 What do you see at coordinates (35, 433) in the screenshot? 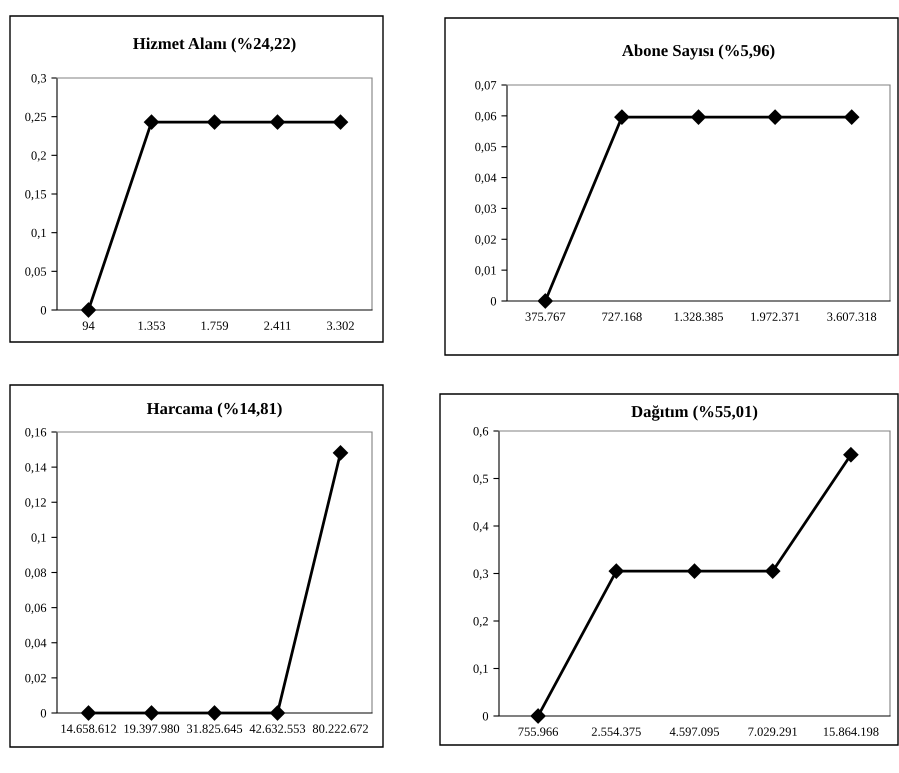
I see `y-tick-label: 0,16` at bounding box center [35, 433].